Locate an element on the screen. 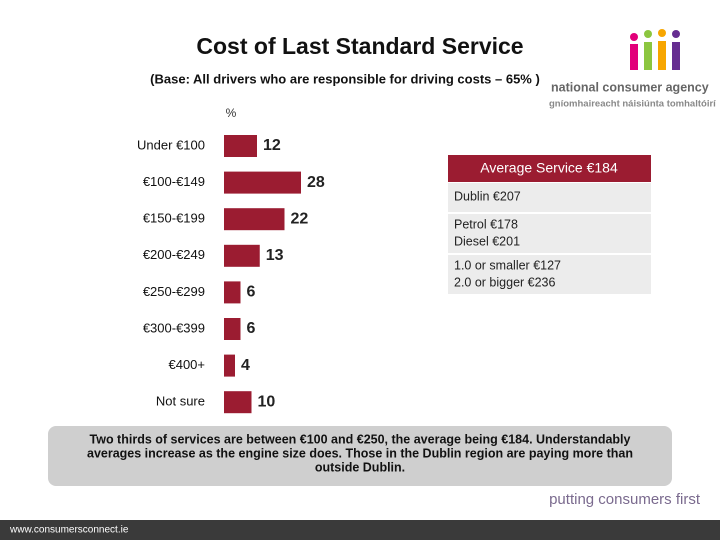  data-label: 10 is located at coordinates (267, 401).